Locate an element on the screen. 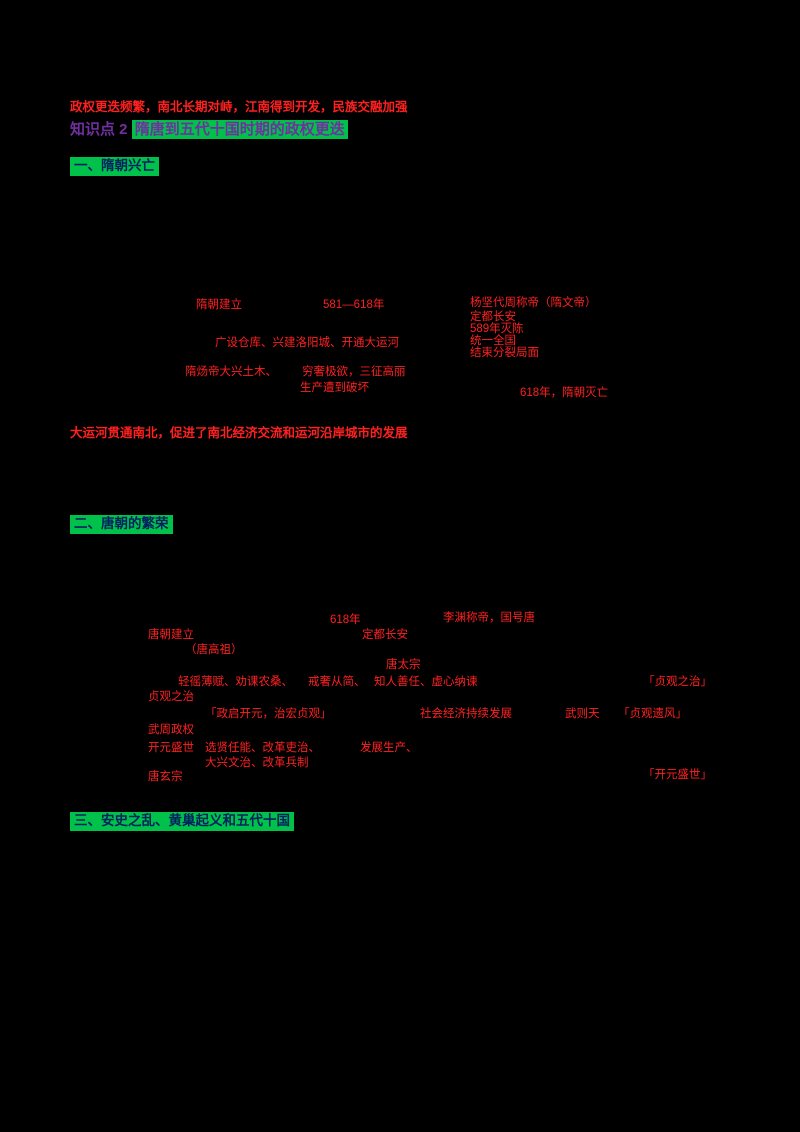 The width and height of the screenshot is (800, 1132). d1-node-yangdi-projects: 隋炀帝大兴土木、 is located at coordinates (231, 372).